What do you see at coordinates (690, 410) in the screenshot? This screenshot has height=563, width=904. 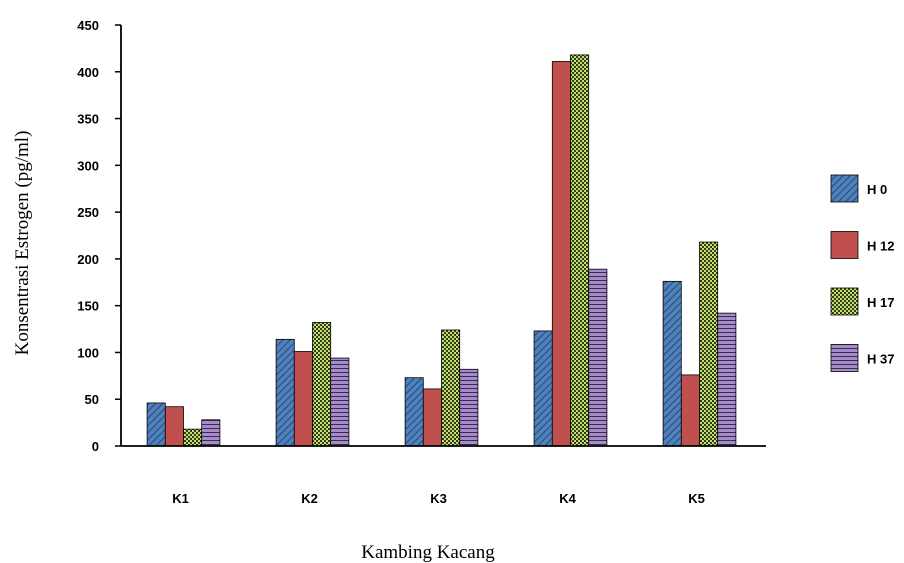 I see `bar-h12-k5` at bounding box center [690, 410].